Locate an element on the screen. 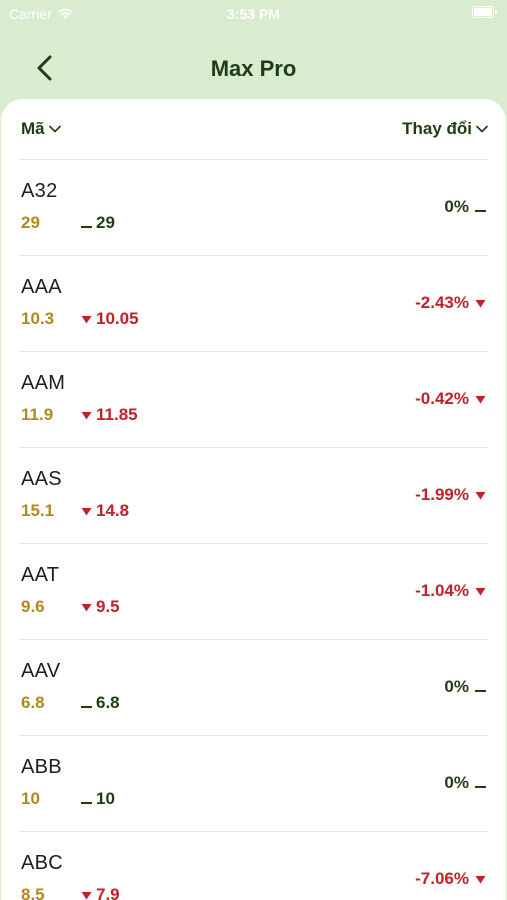  percent-change-value: -1.04% is located at coordinates (442, 590).